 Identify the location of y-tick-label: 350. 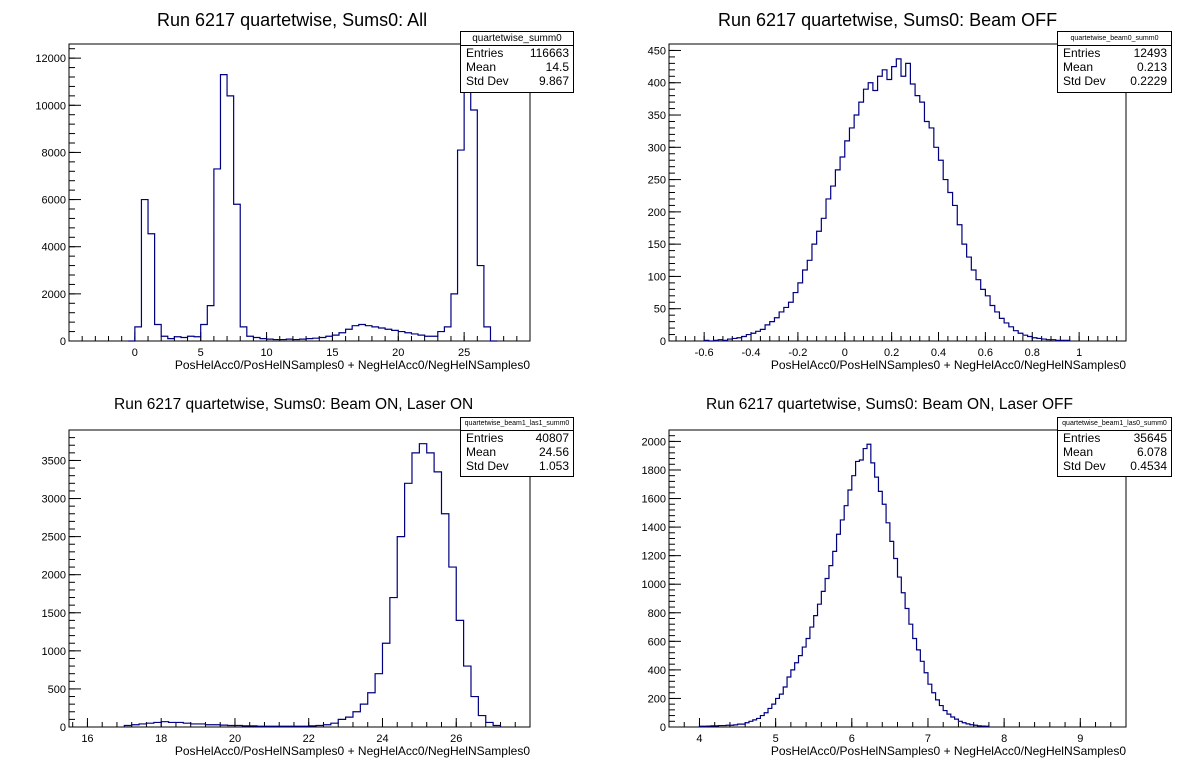
(657, 116).